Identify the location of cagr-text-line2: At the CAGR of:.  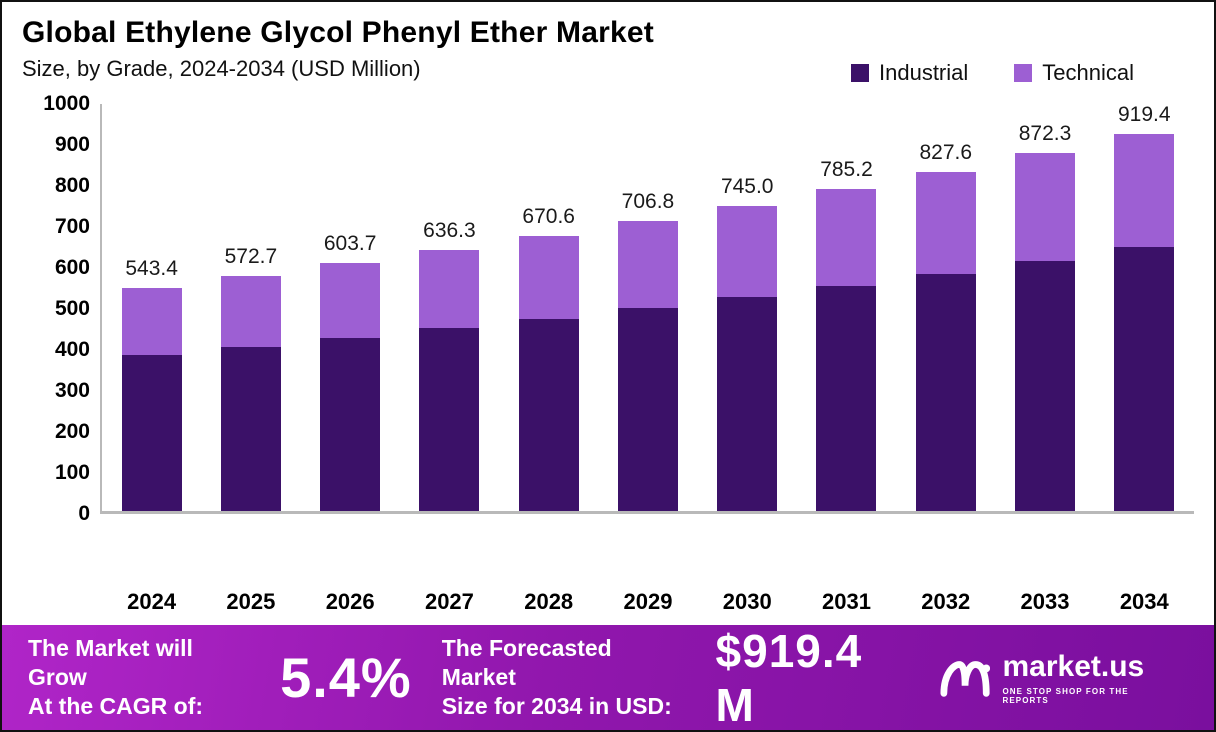
(116, 705).